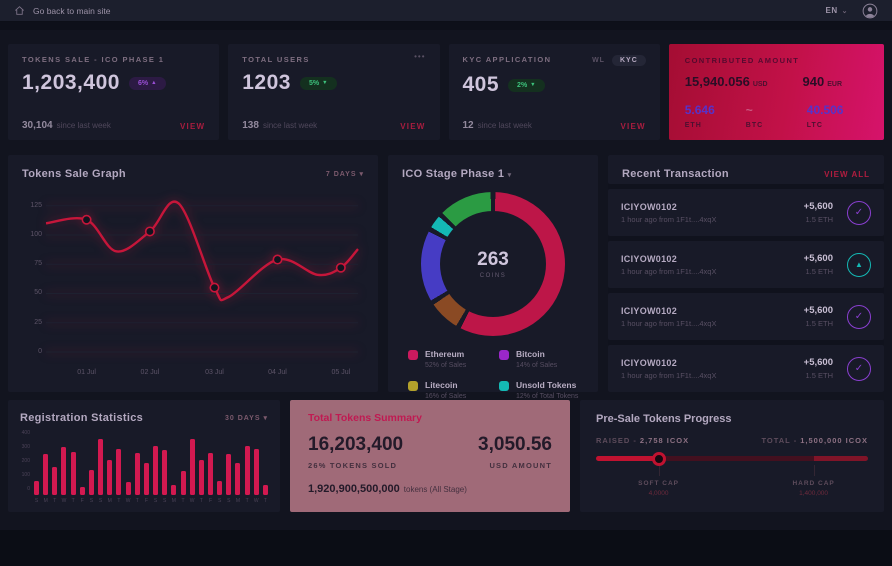 This screenshot has width=892, height=566. What do you see at coordinates (74, 174) in the screenshot?
I see `panel-title: Tokens Sale Graph` at bounding box center [74, 174].